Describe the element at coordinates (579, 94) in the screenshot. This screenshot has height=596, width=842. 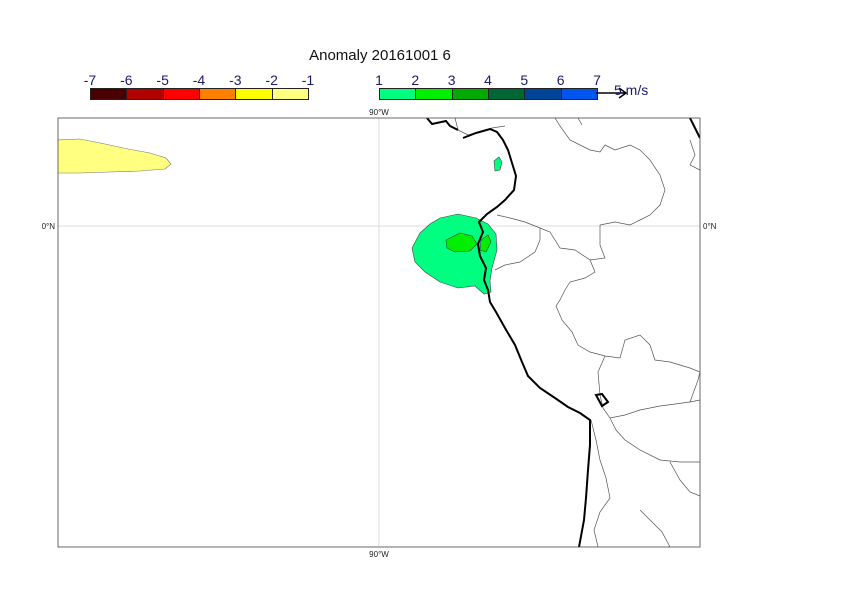
I see `positive-legend-swatch` at that location.